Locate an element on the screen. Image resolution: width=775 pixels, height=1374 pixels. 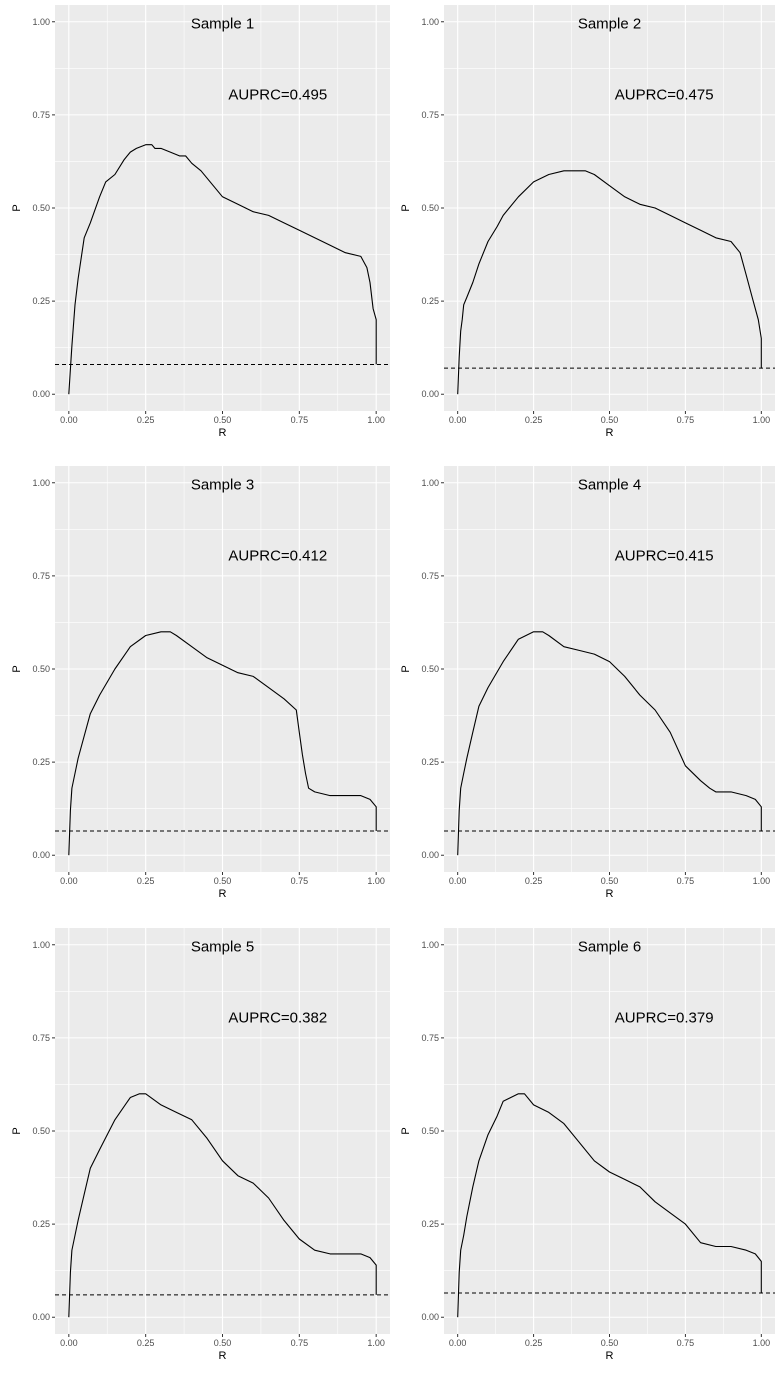
sample-label: Sample 2 is located at coordinates (609, 24).